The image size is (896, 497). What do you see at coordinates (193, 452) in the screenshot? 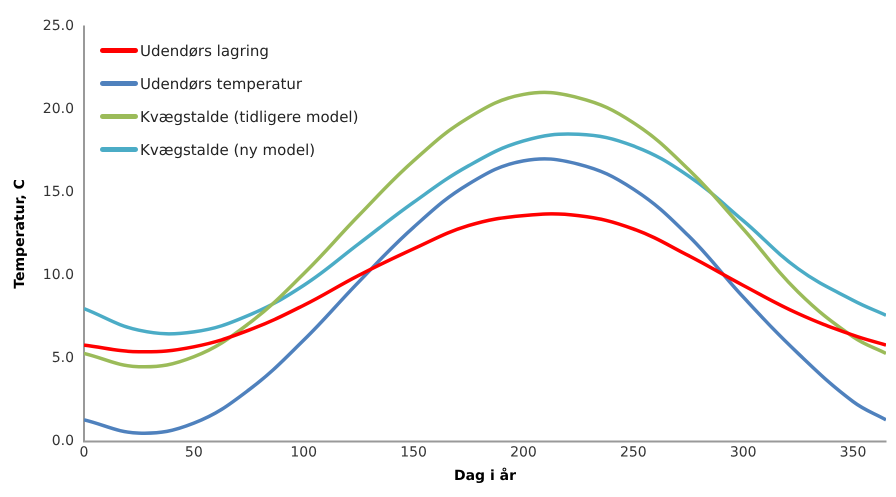
I see `x-tick-label: 50` at bounding box center [193, 452].